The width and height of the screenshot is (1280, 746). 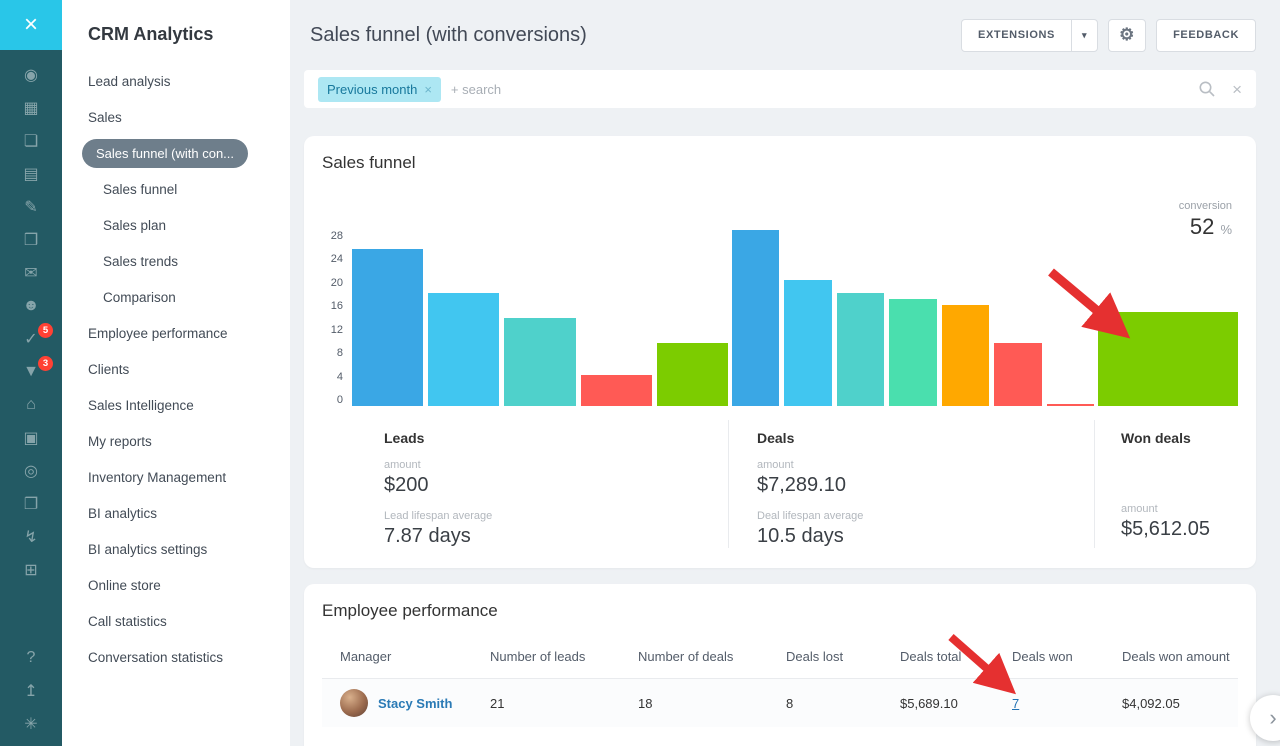 I want to click on sidebar-item-conversation-statistics: Conversation statistics, so click(x=156, y=657).